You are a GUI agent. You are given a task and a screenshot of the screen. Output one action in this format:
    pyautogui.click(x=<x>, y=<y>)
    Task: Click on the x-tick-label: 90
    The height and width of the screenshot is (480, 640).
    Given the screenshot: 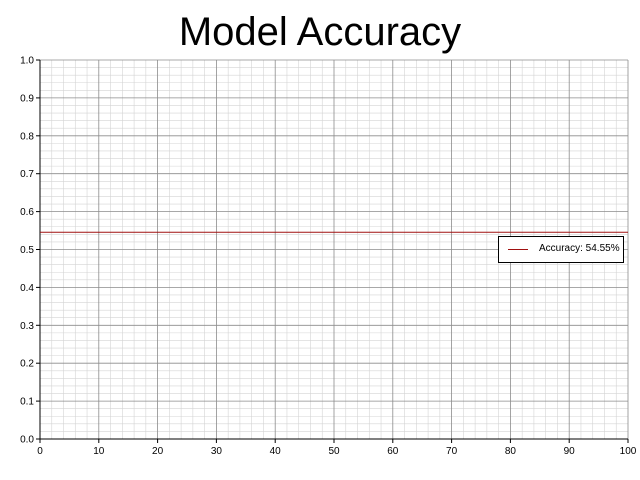 What is the action you would take?
    pyautogui.click(x=570, y=451)
    